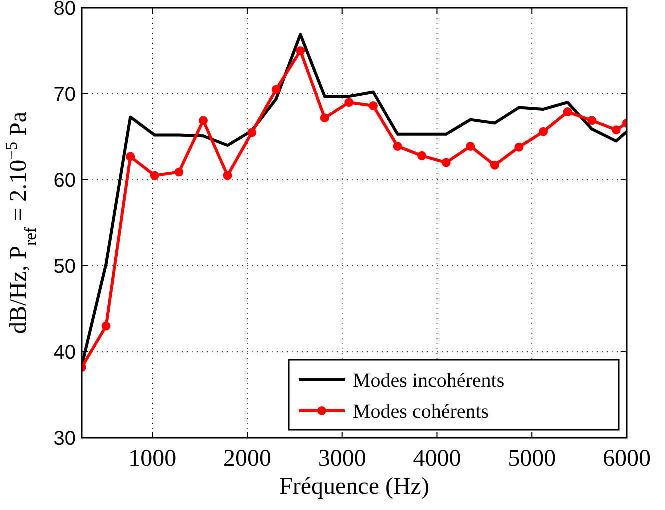 The image size is (665, 510). Describe the element at coordinates (421, 412) in the screenshot. I see `legend-label: Modes cohérents` at that location.